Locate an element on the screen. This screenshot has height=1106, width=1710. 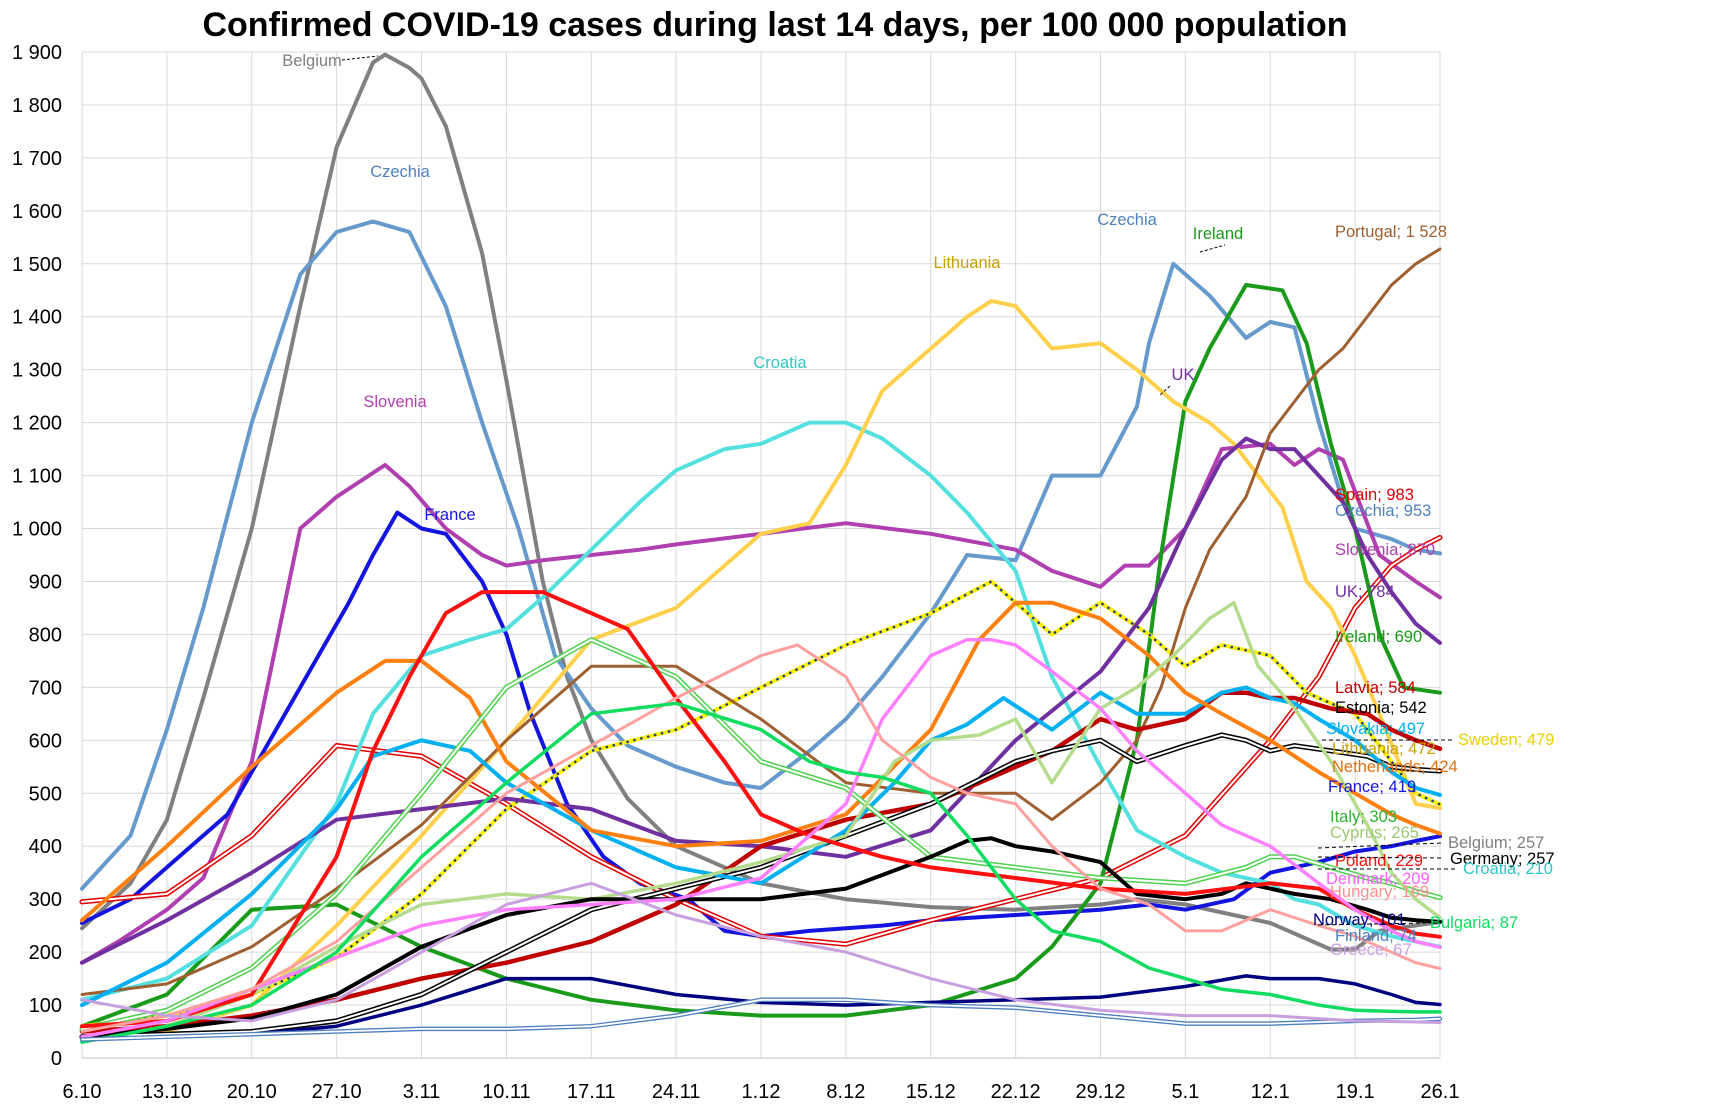
y-tick-label: 600 is located at coordinates (45, 741).